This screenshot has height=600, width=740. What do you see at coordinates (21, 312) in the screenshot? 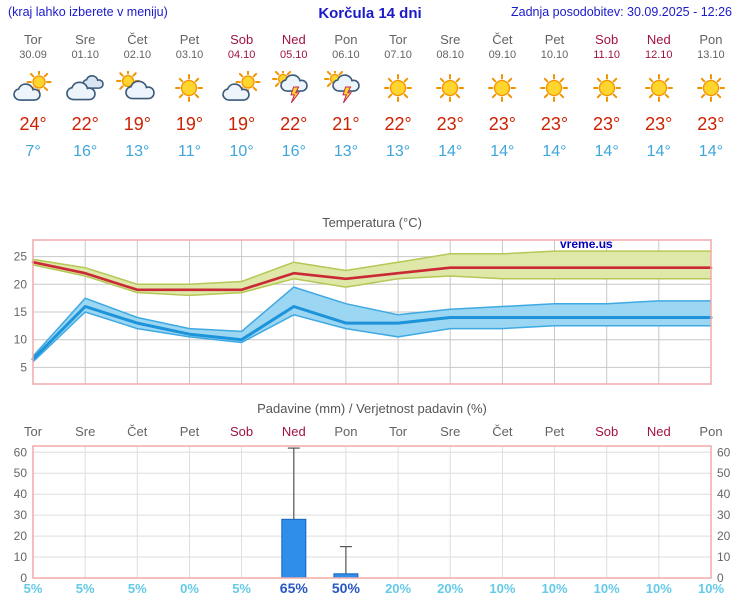
I see `svg-text: 15` at bounding box center [21, 312].